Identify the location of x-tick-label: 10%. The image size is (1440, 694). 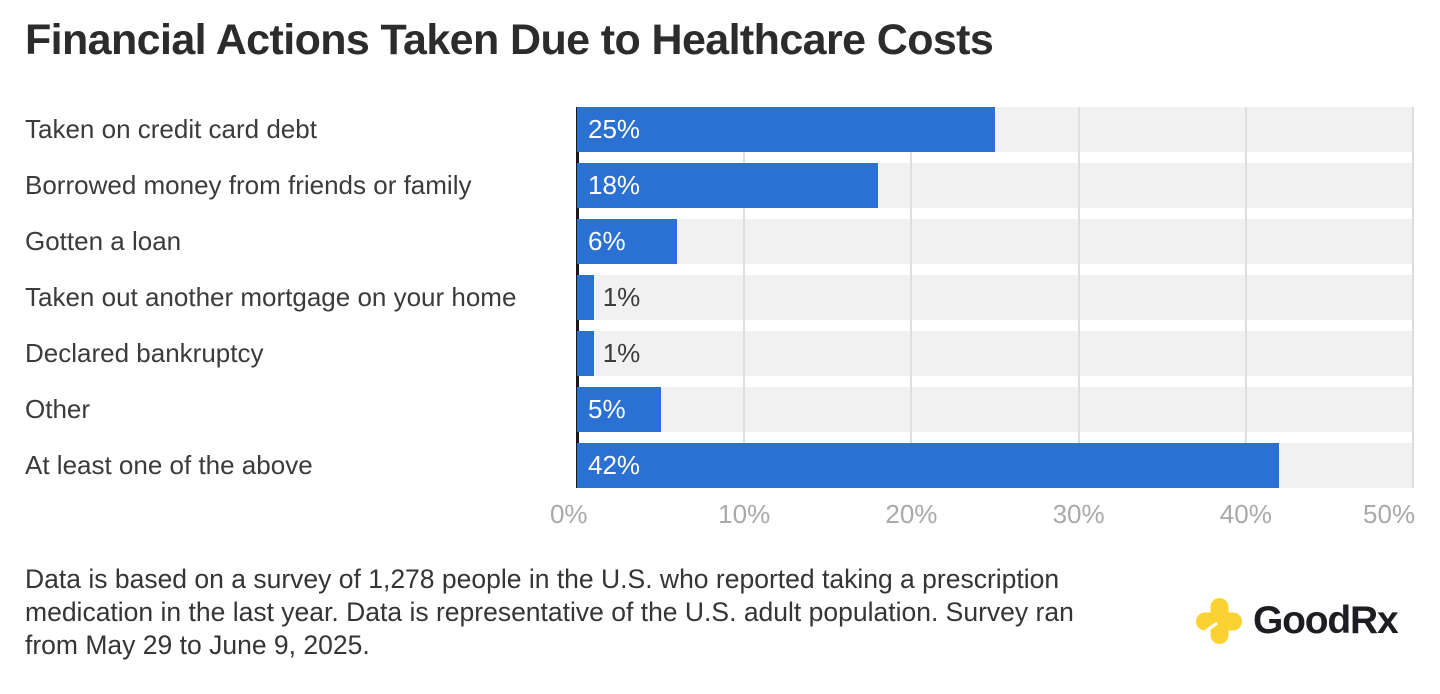
(744, 514).